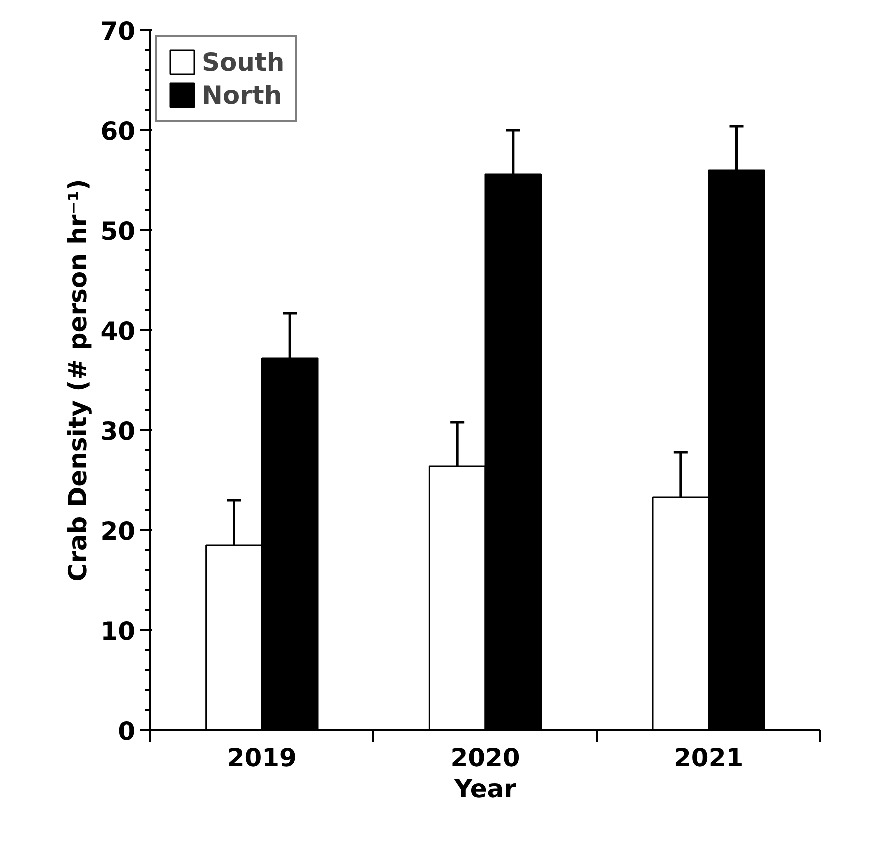 The height and width of the screenshot is (848, 875). Describe the element at coordinates (262, 758) in the screenshot. I see `x-tick-label: 2019` at that location.